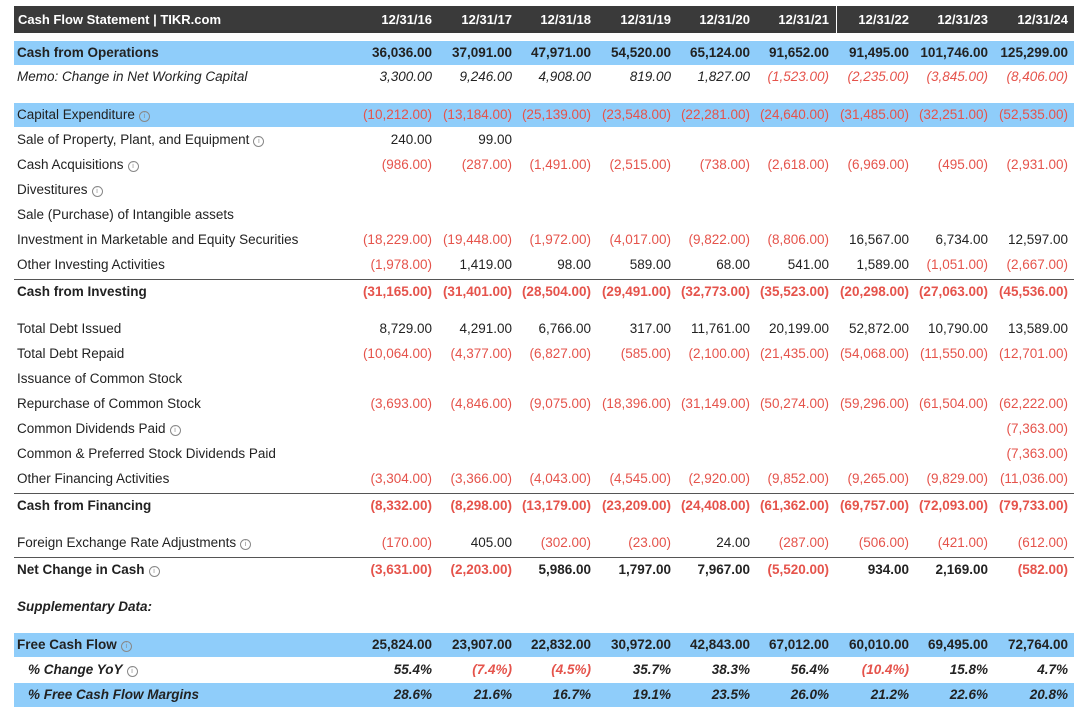  I want to click on row-label-text: % Change YoY, so click(75, 669).